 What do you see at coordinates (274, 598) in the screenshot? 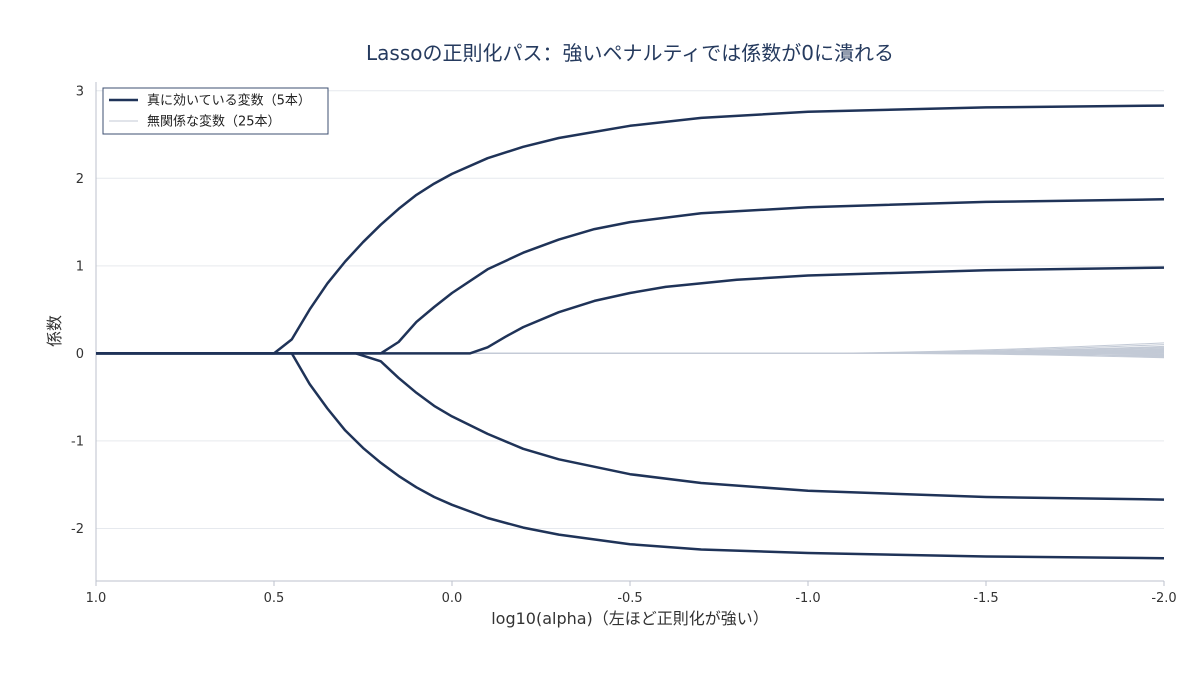
I see `x-tick-label: 0.5` at bounding box center [274, 598].